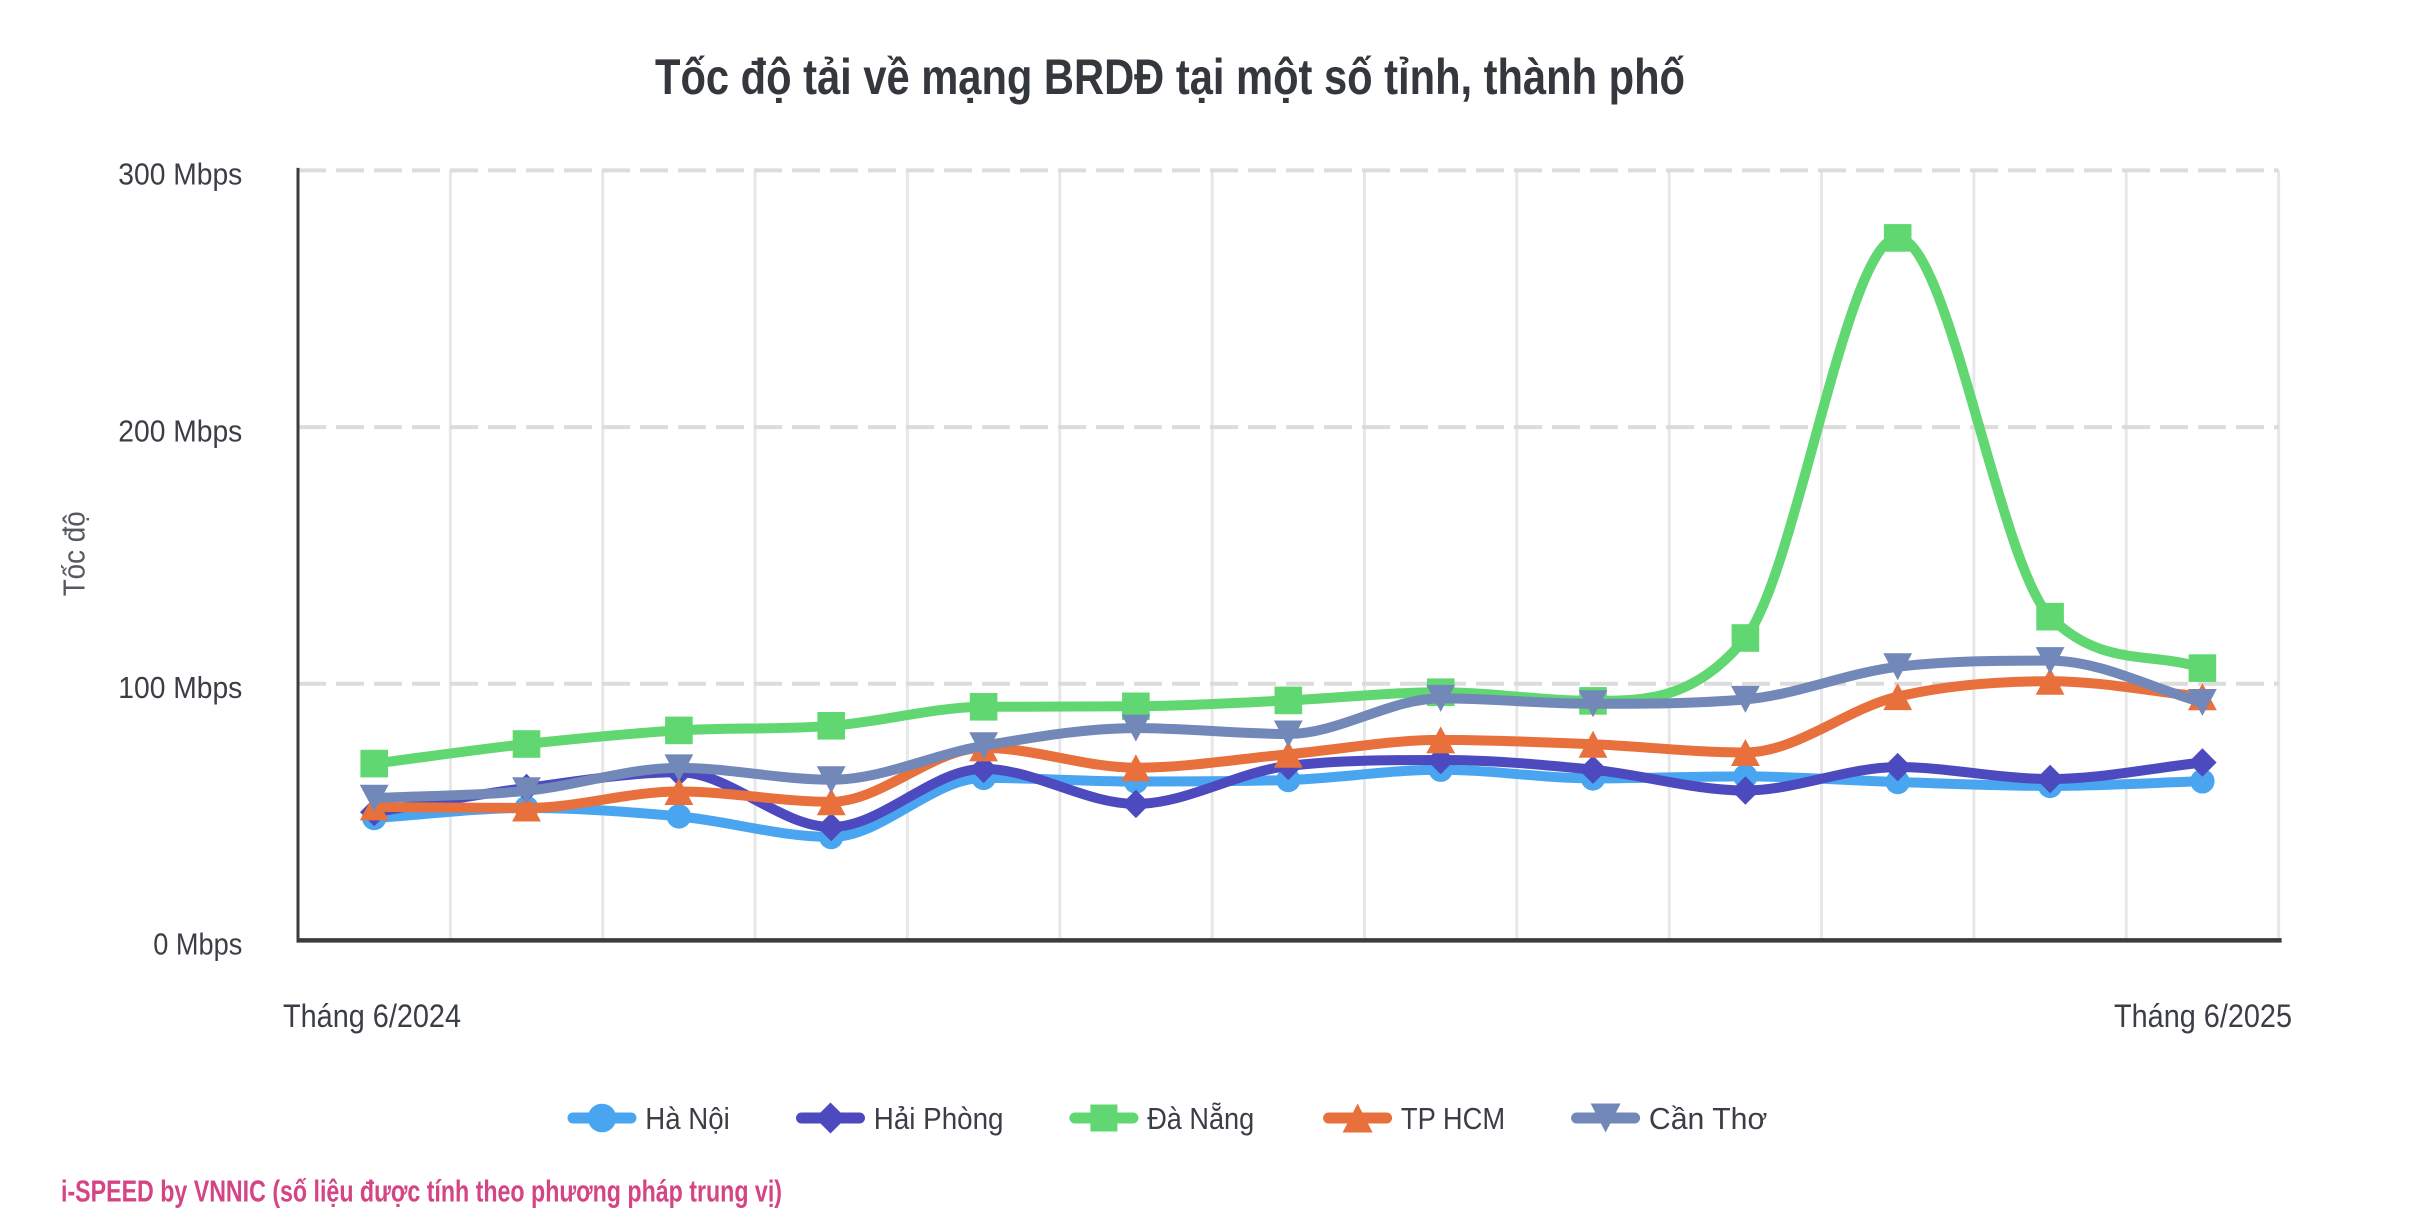 The width and height of the screenshot is (2412, 1230). I want to click on svg-text: Tháng 6/2024, so click(372, 1016).